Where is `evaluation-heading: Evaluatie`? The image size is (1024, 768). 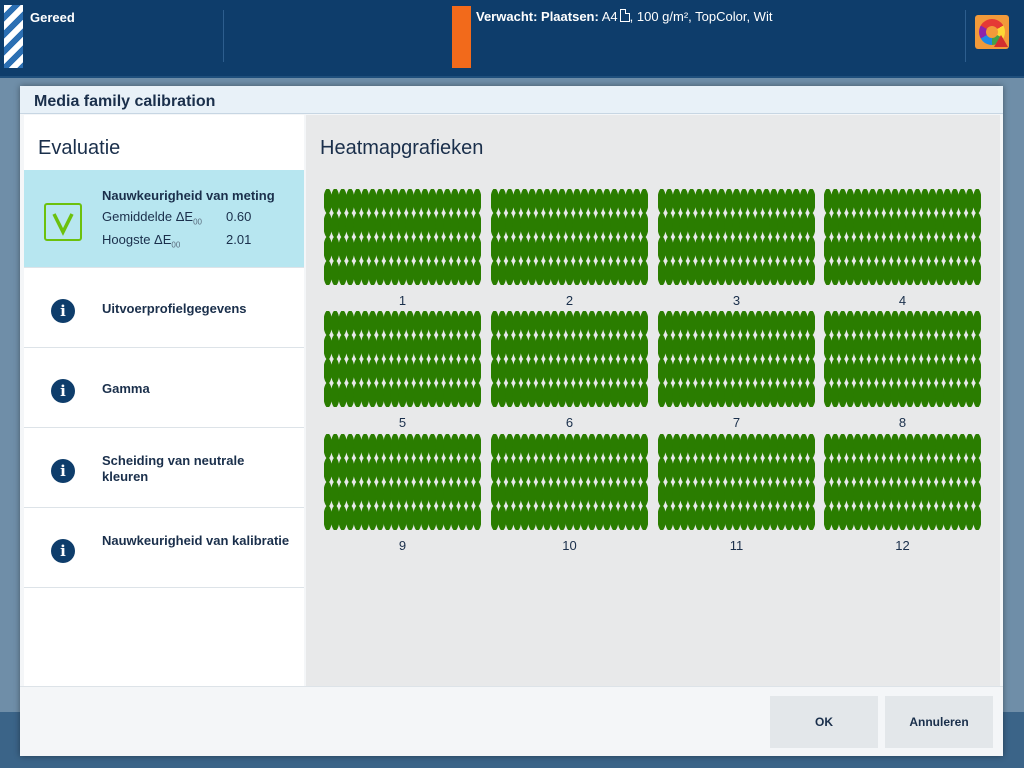
evaluation-heading: Evaluatie is located at coordinates (79, 148).